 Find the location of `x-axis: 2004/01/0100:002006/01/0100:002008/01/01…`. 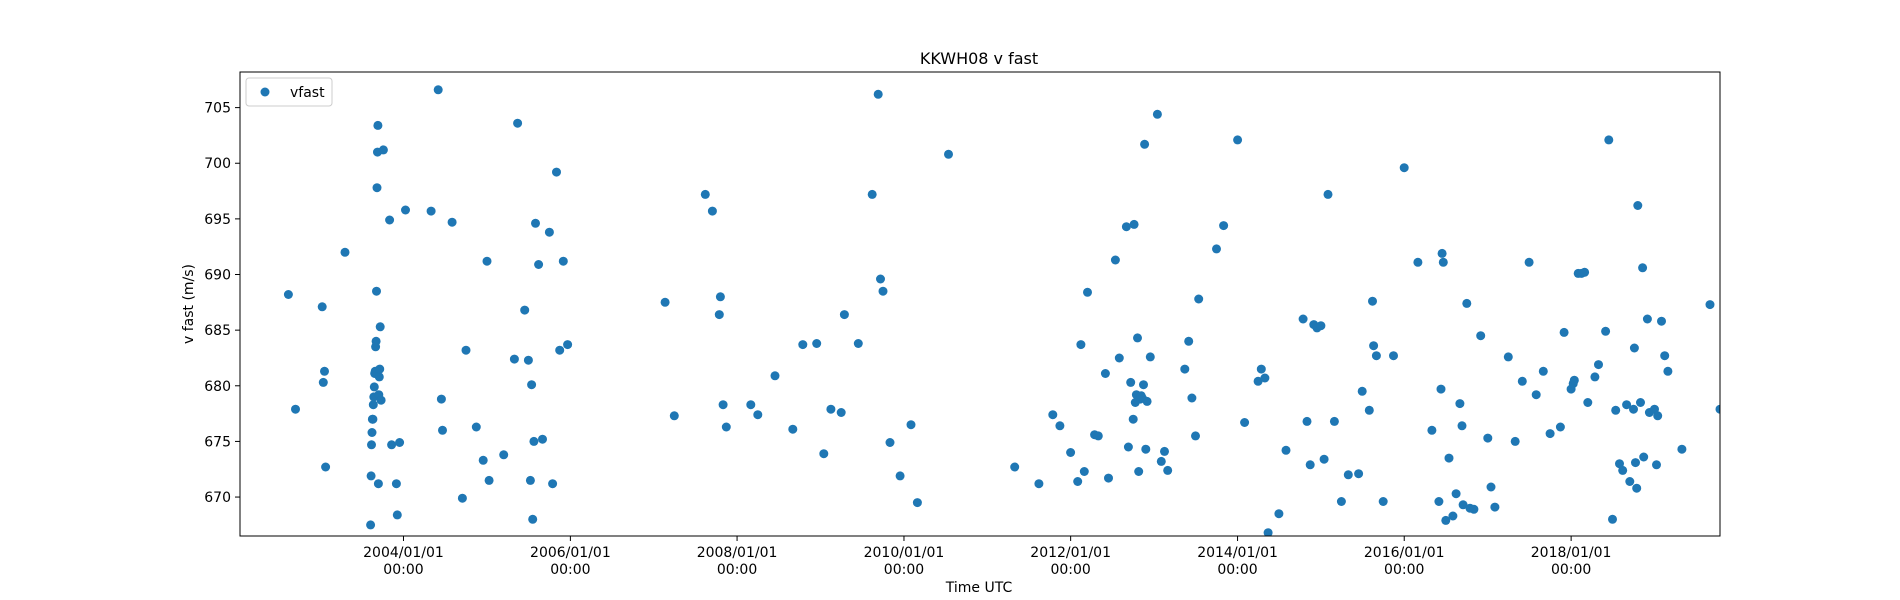

x-axis: 2004/01/0100:002006/01/0100:002008/01/01… is located at coordinates (987, 557).